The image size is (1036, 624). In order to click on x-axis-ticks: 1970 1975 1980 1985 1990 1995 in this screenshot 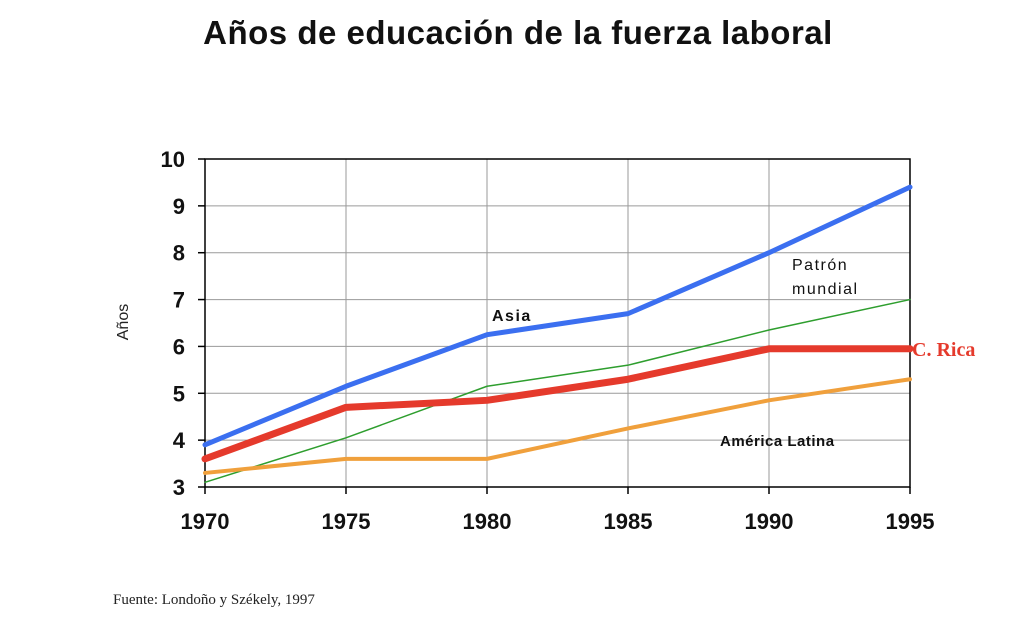, I will do `click(558, 510)`.